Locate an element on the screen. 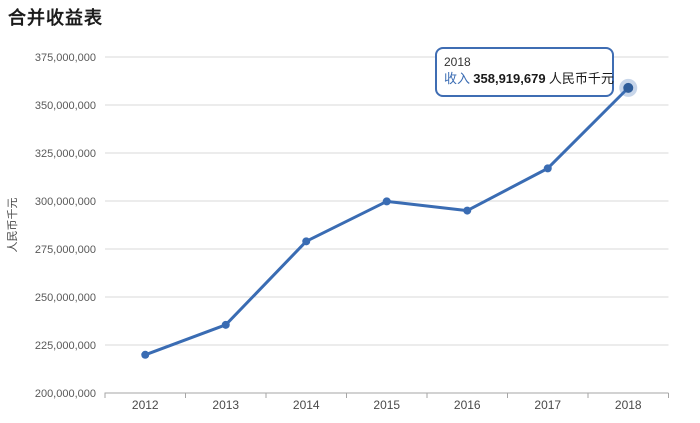 The width and height of the screenshot is (700, 423). tooltip-year: 2018 is located at coordinates (457, 62).